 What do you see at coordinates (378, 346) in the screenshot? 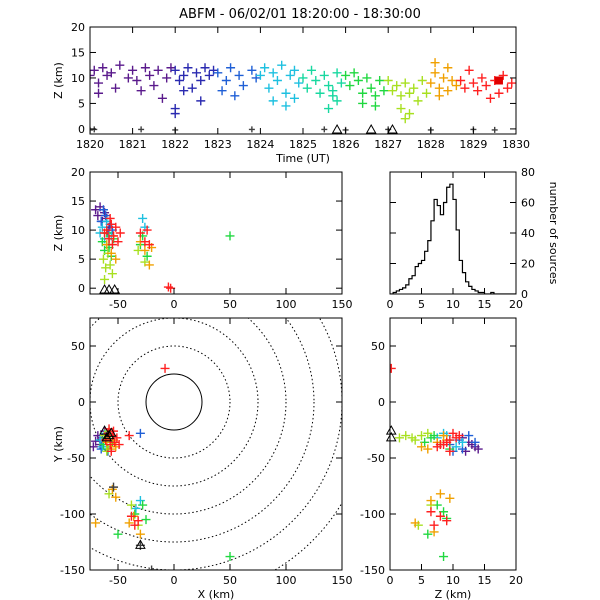
I see `y-tick-label: 50` at bounding box center [378, 346].